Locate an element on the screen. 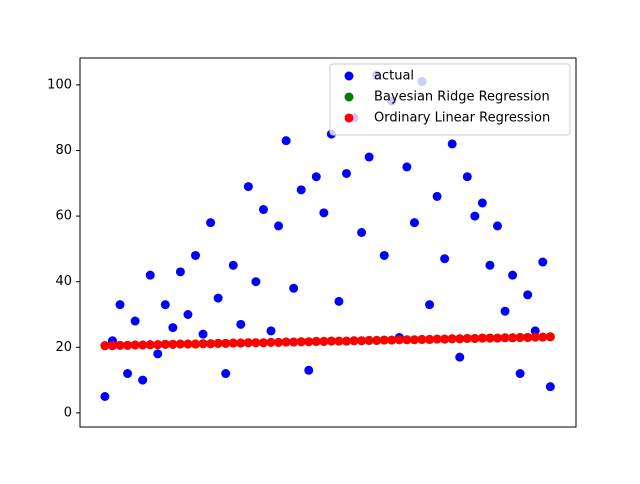 The width and height of the screenshot is (640, 484). y-tick-label: 100 is located at coordinates (59, 84).